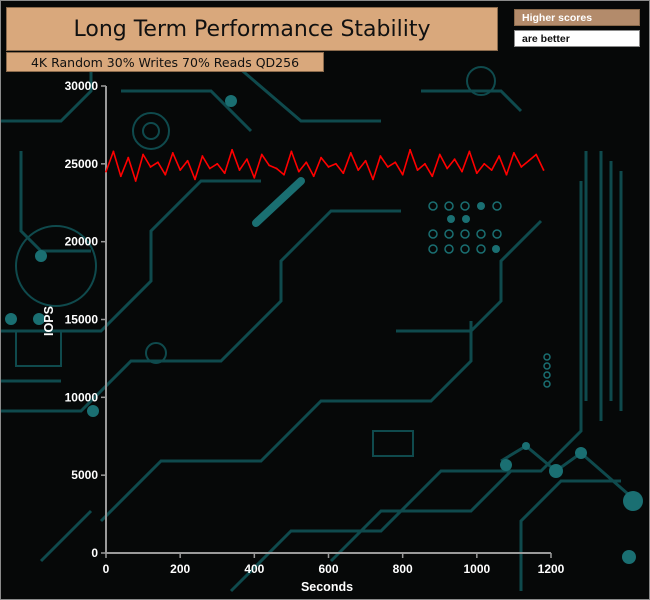 This screenshot has width=650, height=600. I want to click on y-tick-label: 10000, so click(82, 397).